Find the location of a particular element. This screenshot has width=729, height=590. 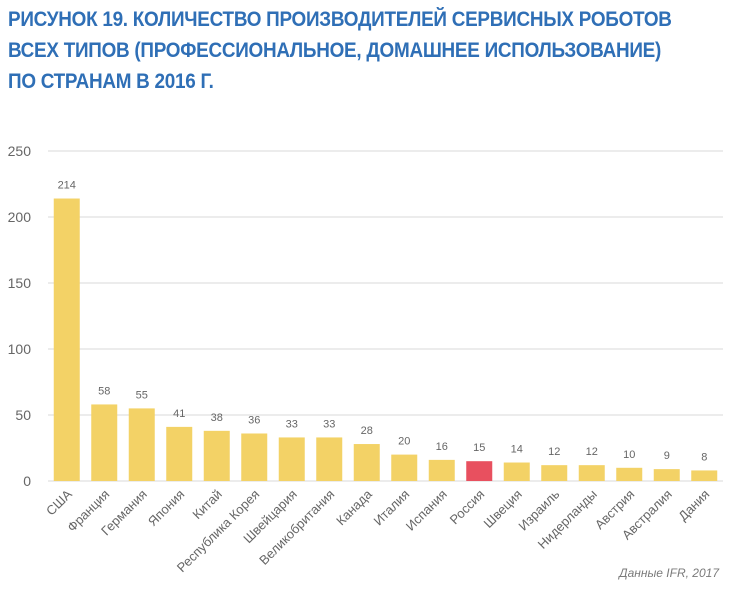

x-tick-label: Китай is located at coordinates (206, 504).